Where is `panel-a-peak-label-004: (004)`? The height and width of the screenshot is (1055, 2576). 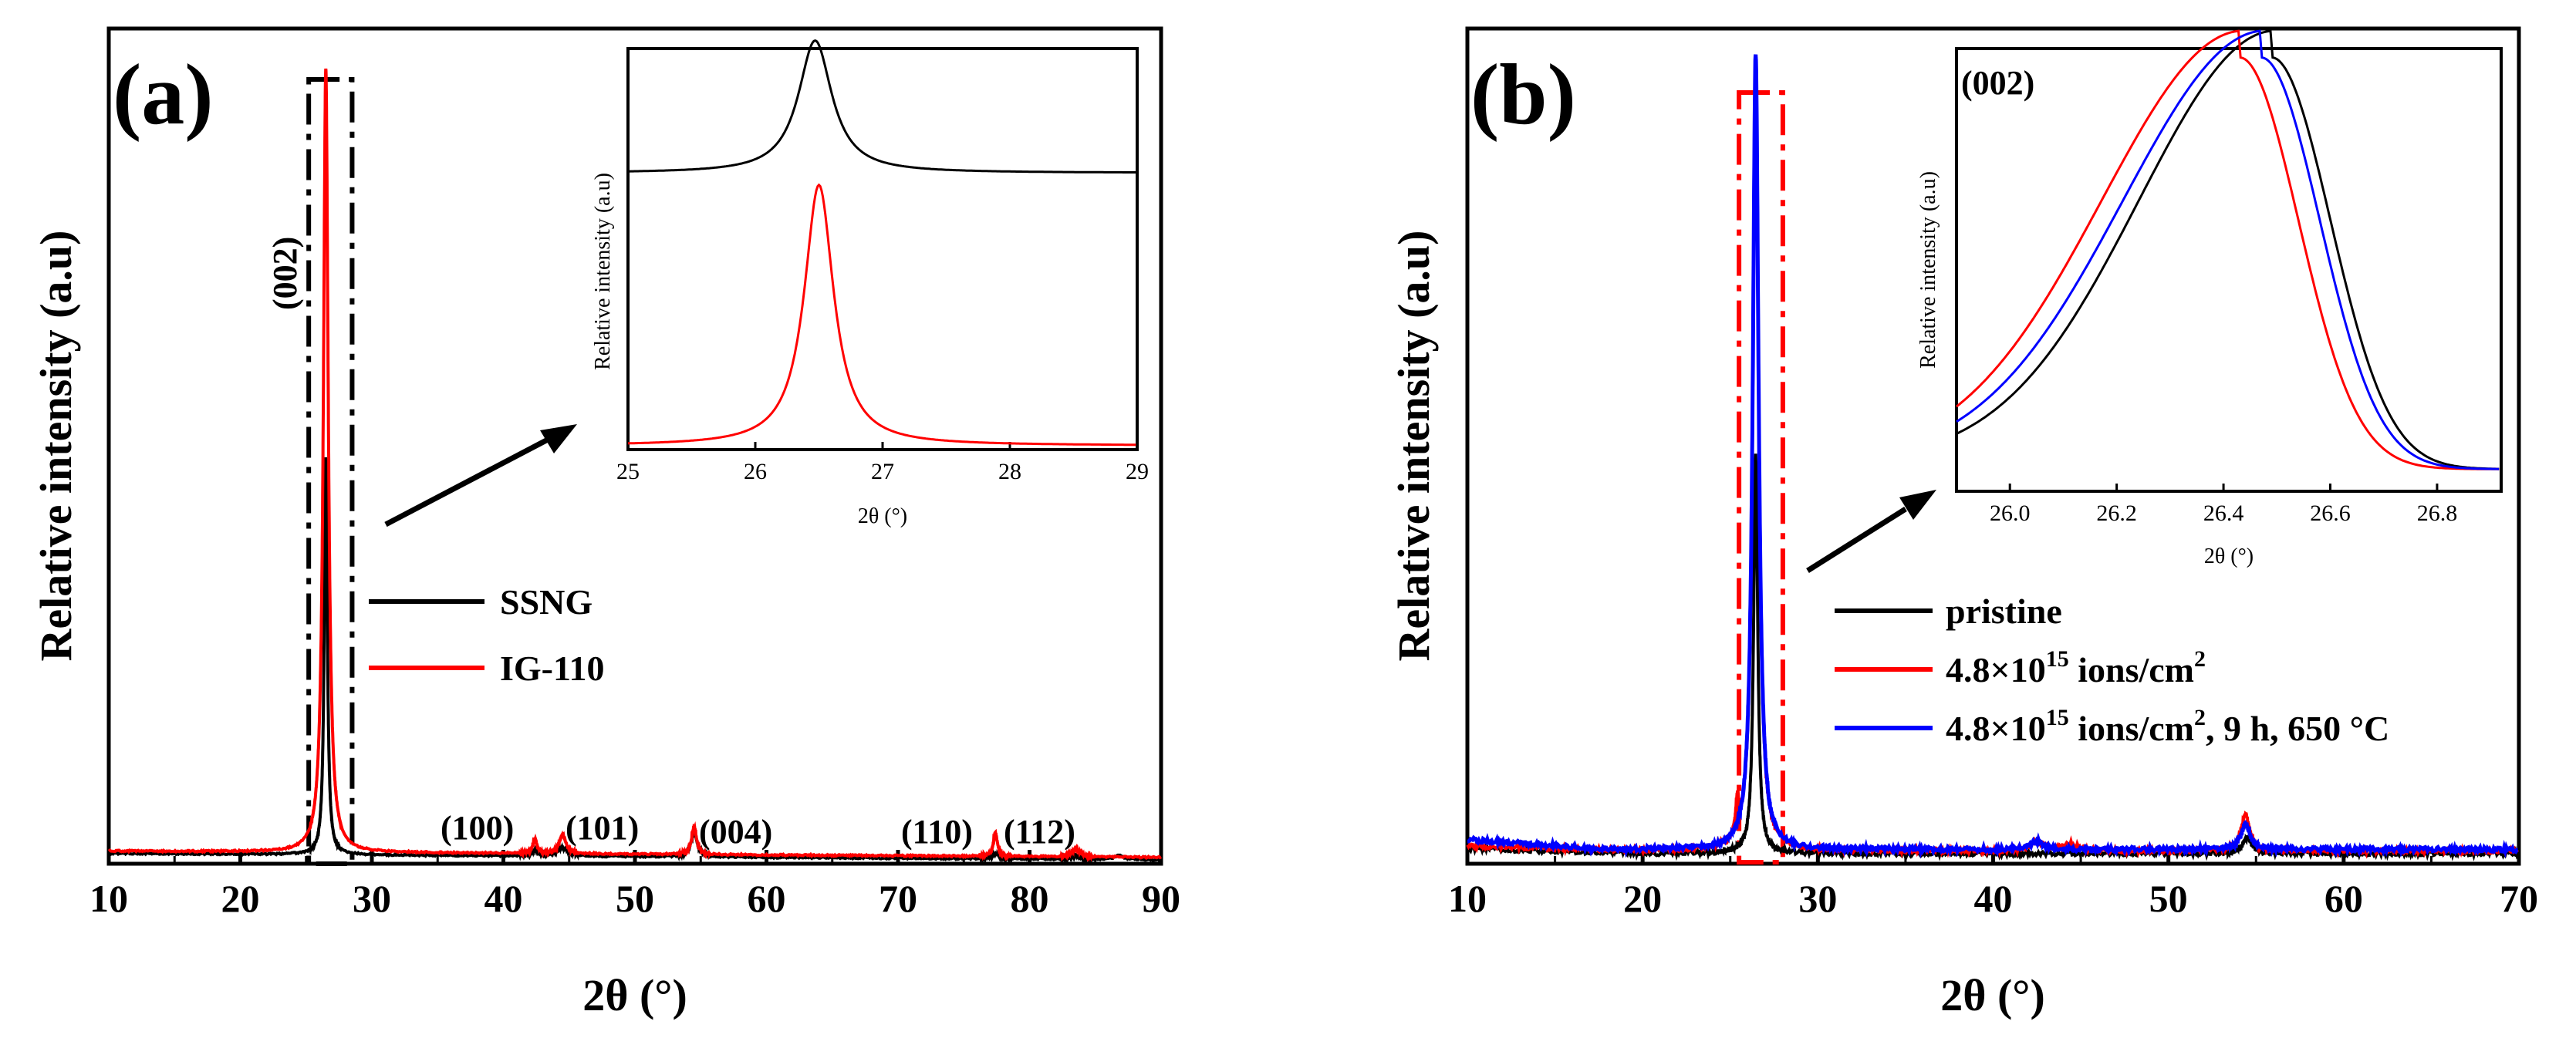 panel-a-peak-label-004: (004) is located at coordinates (736, 832).